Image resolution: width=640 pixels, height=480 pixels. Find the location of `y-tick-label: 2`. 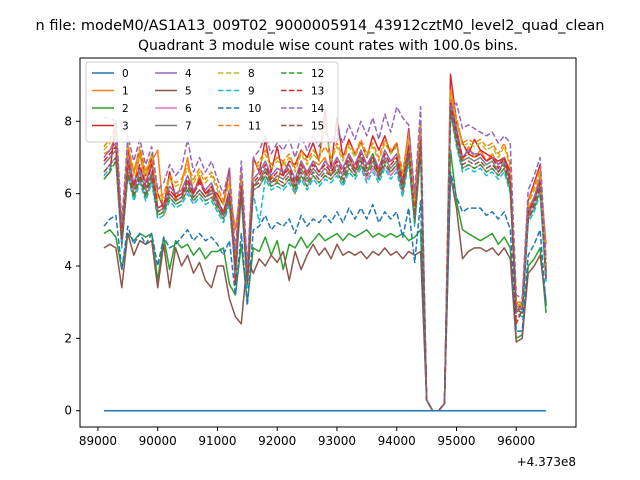

y-tick-label: 2 is located at coordinates (68, 338).